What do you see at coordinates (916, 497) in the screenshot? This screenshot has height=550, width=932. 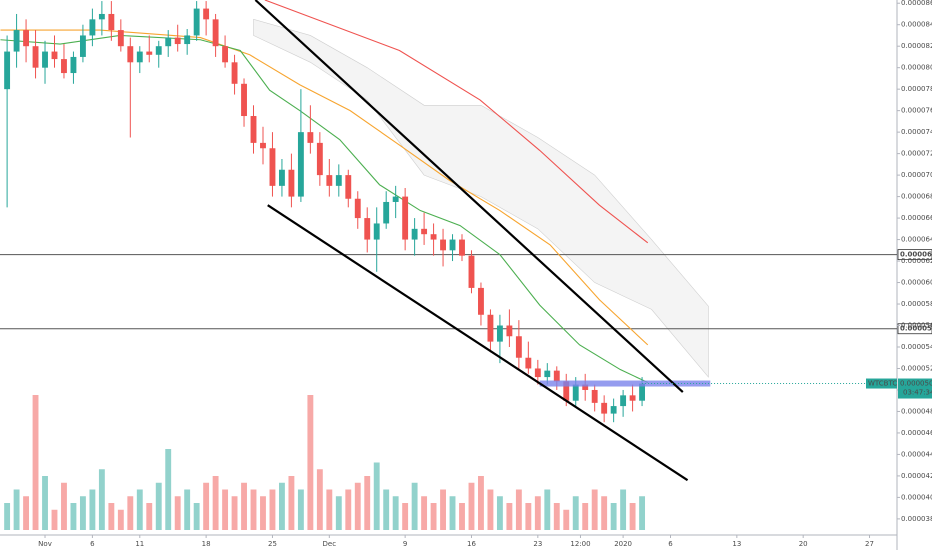 I see `y-tick-label: 0.0000400` at bounding box center [916, 497].